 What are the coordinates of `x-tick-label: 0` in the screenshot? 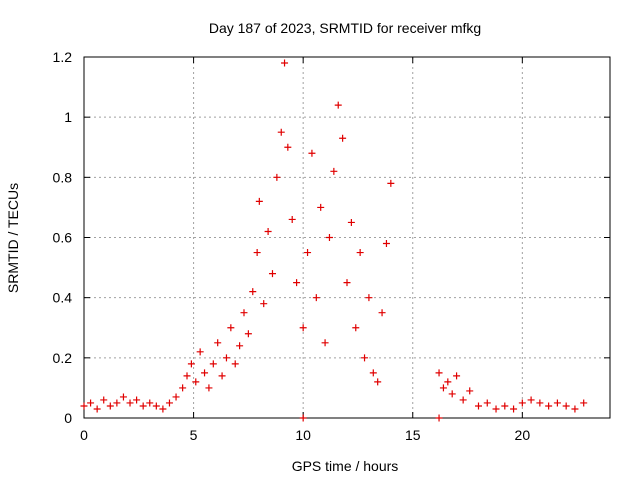 It's located at (84, 435).